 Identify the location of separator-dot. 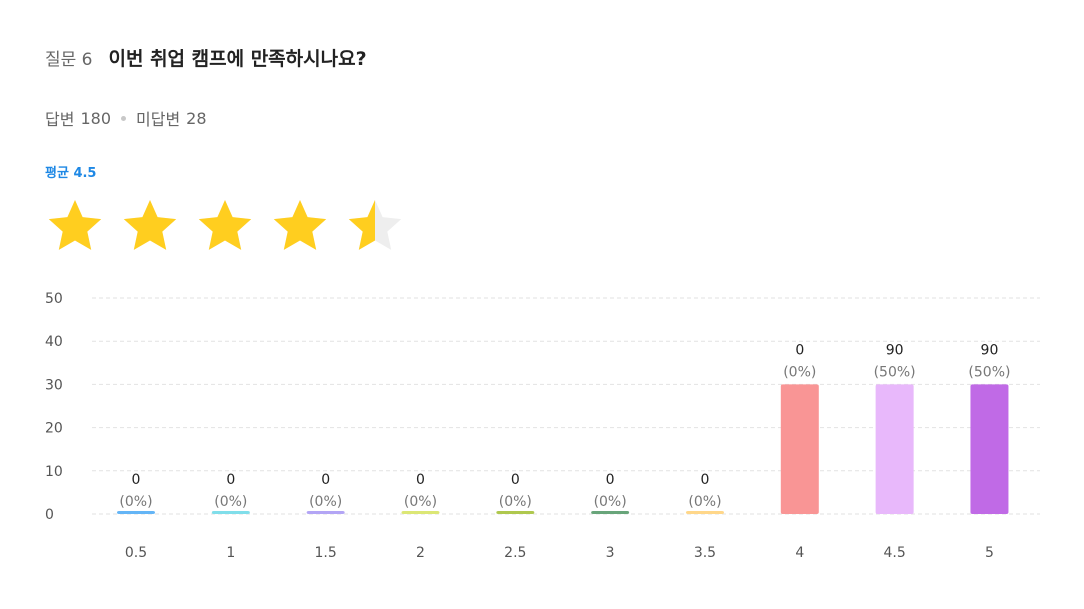
(123, 118).